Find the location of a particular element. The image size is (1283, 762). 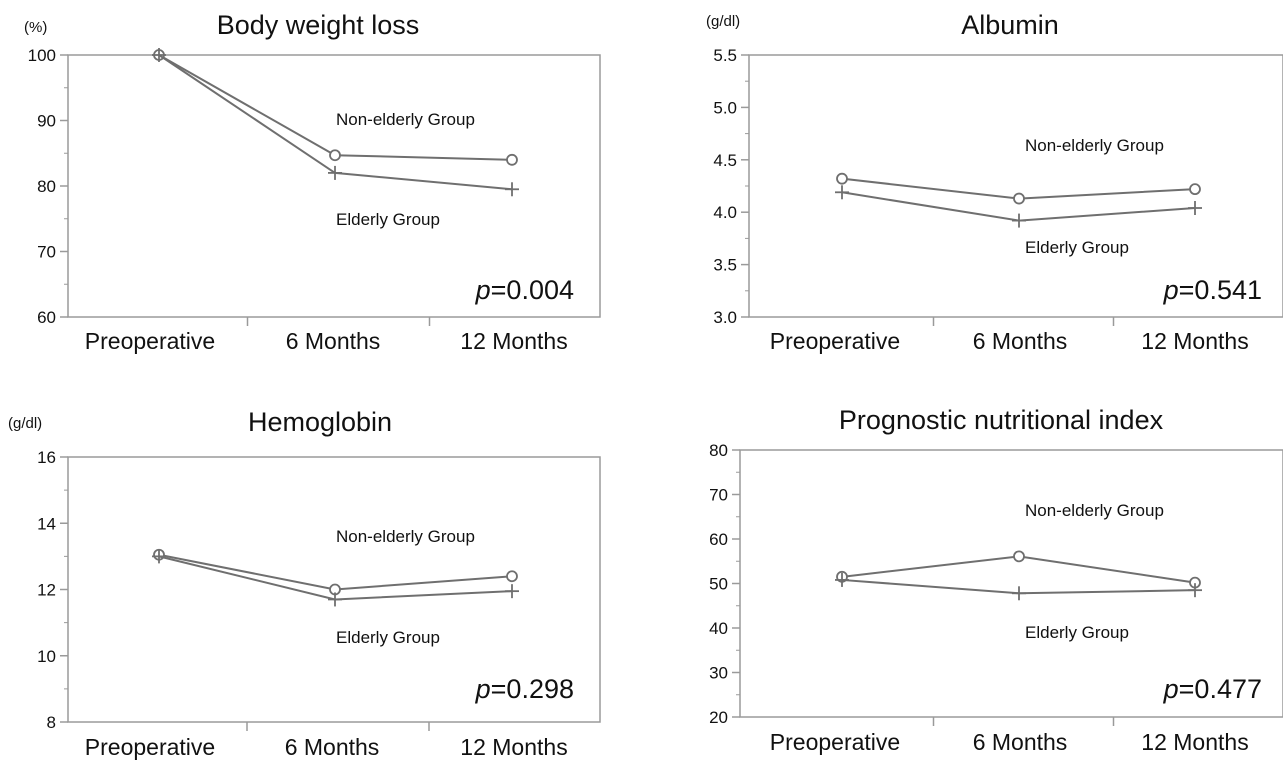

series-line is located at coordinates (335, 107).